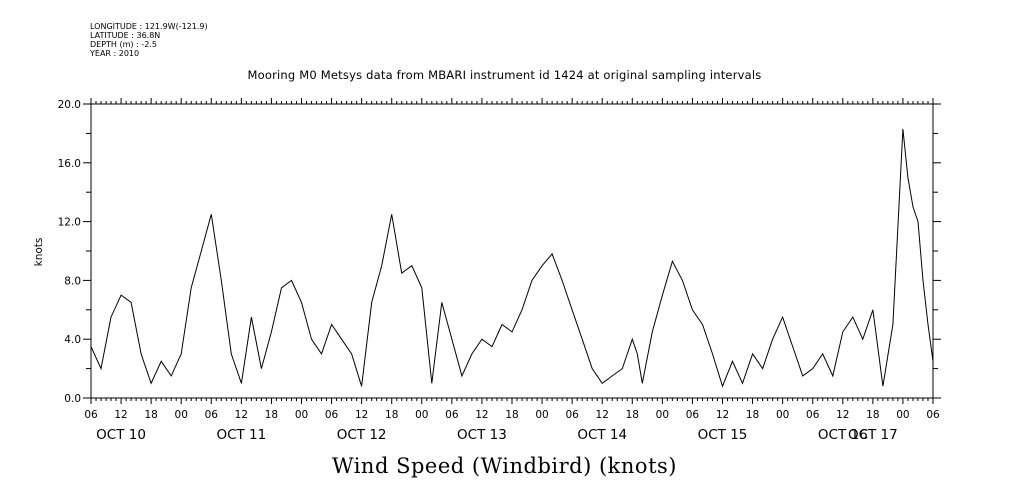  I want to click on y-axis-label: knots, so click(39, 252).